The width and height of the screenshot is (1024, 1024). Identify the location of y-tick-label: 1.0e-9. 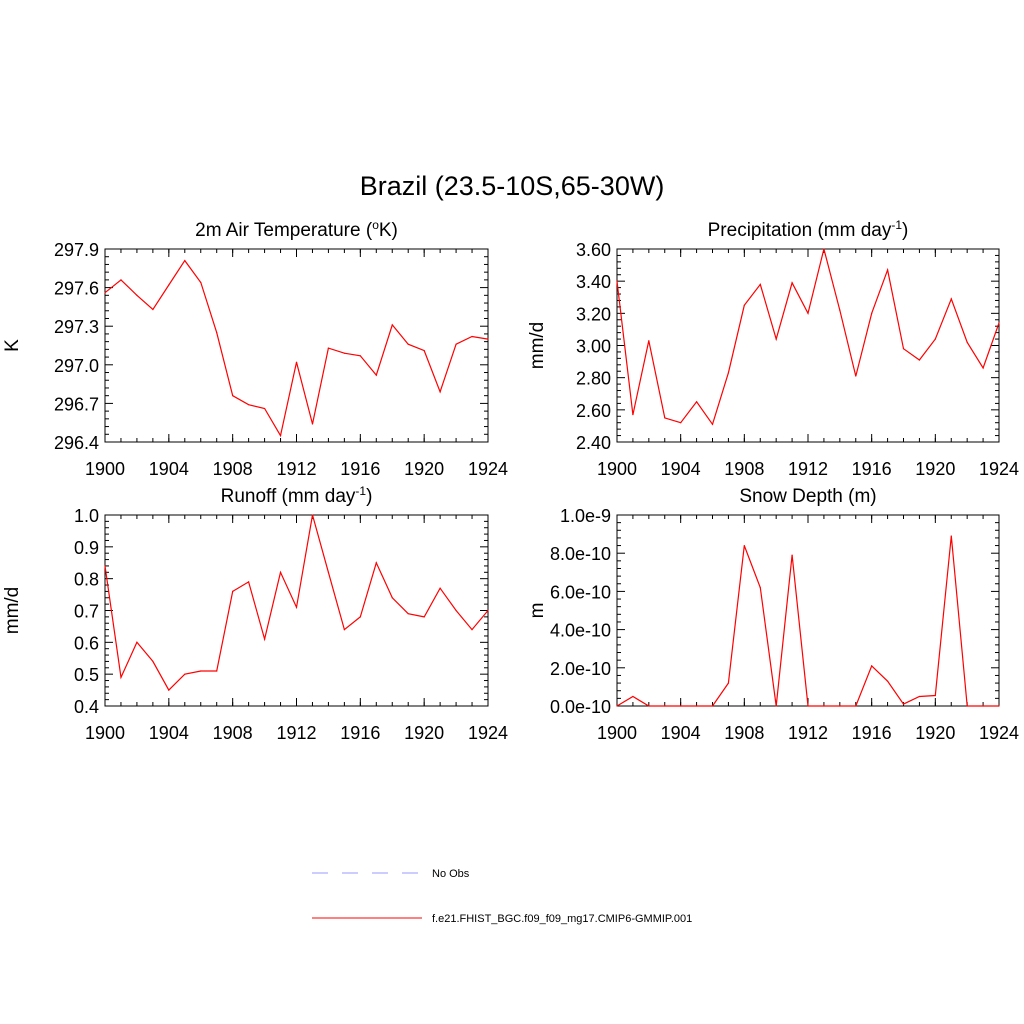
(585, 516).